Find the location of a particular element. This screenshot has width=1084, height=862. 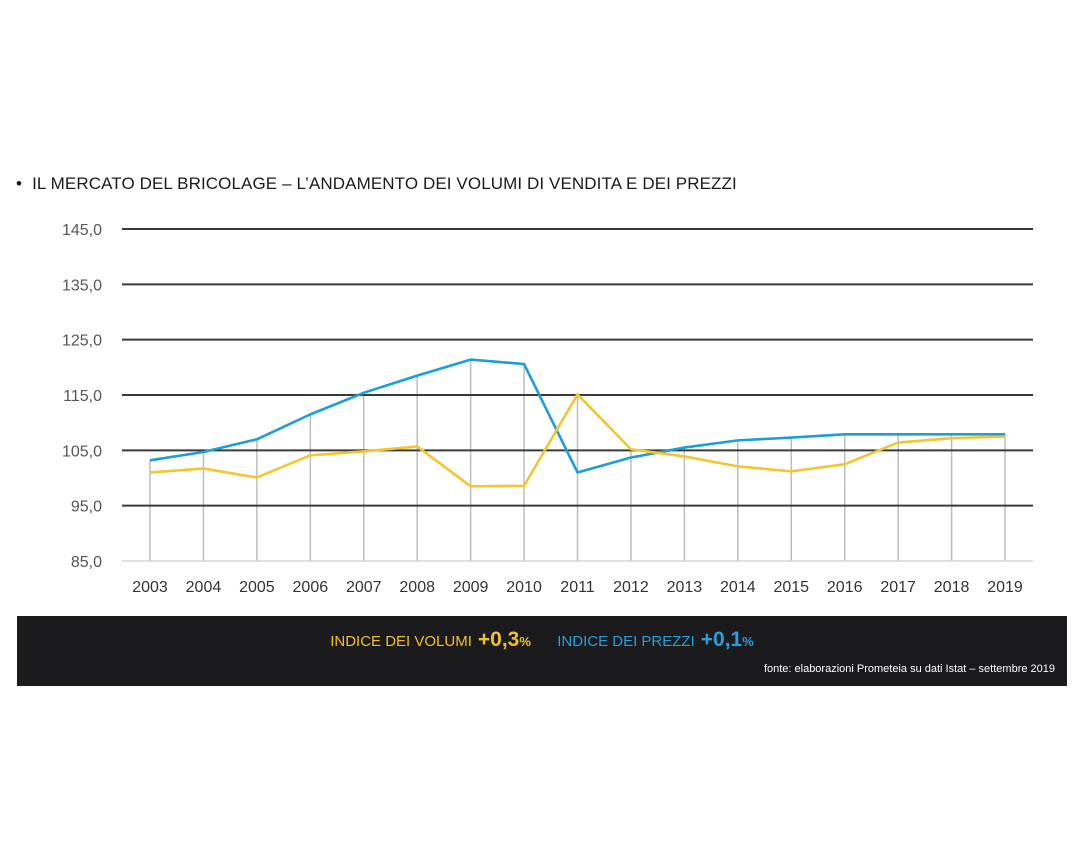

legend-volumi-label: INDICE DEI VOLUMI is located at coordinates (401, 641).